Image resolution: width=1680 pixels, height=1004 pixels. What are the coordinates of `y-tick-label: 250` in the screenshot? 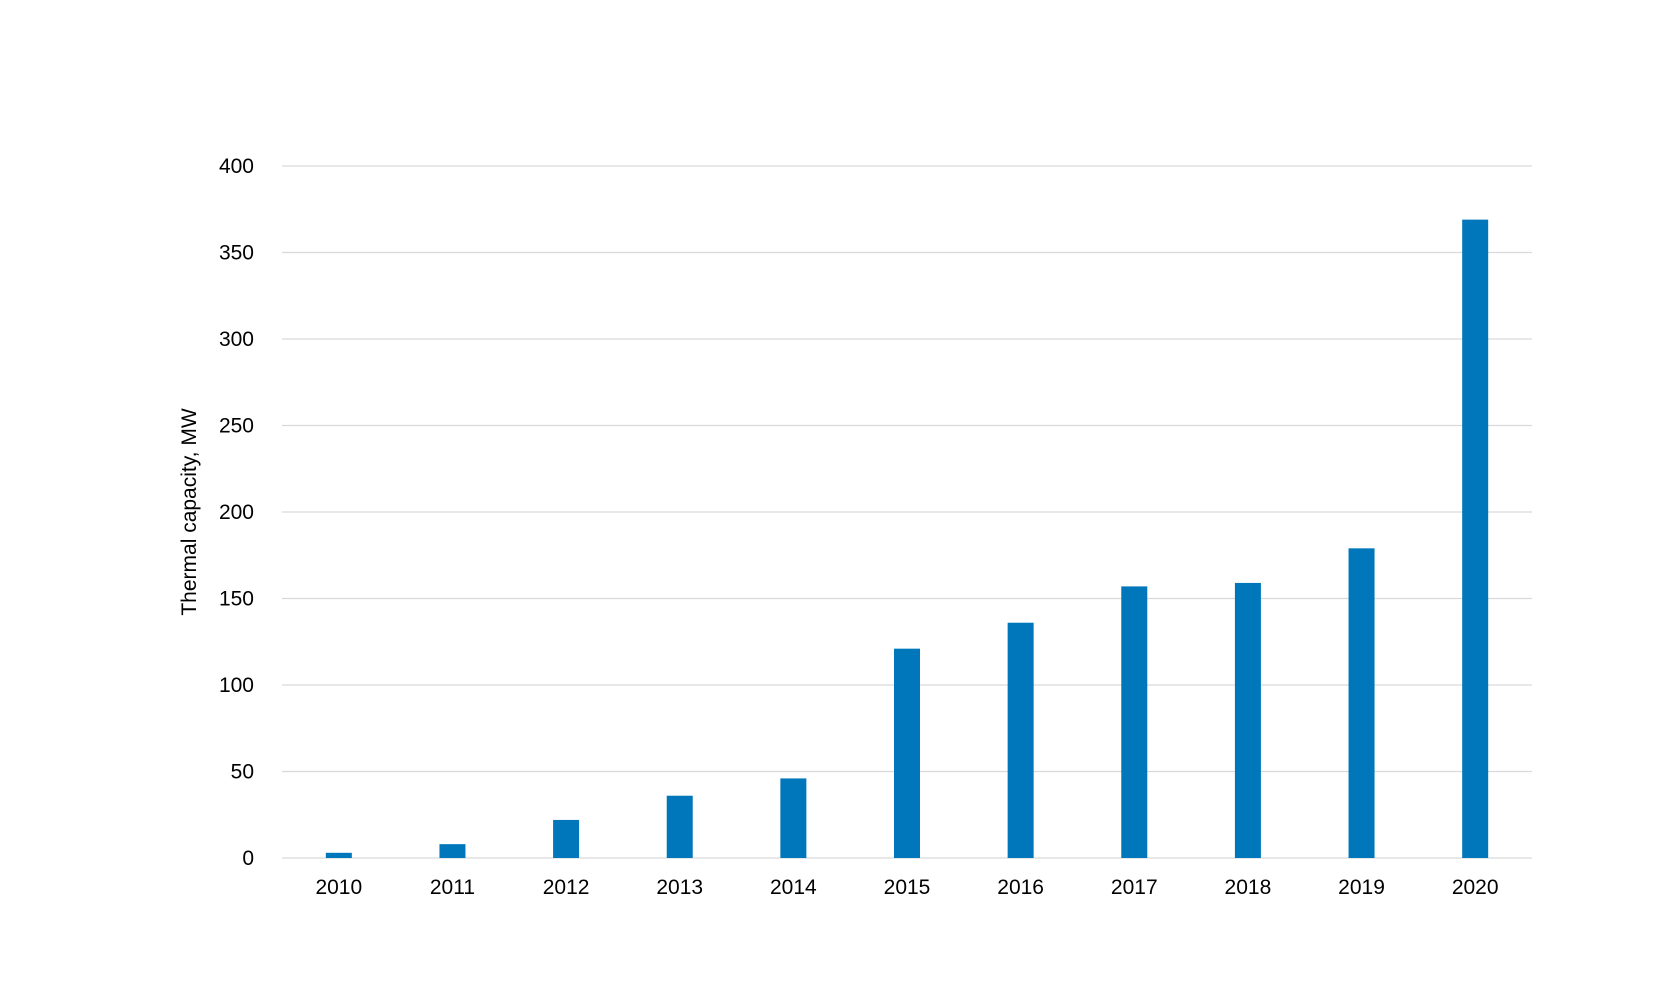 It's located at (236, 426).